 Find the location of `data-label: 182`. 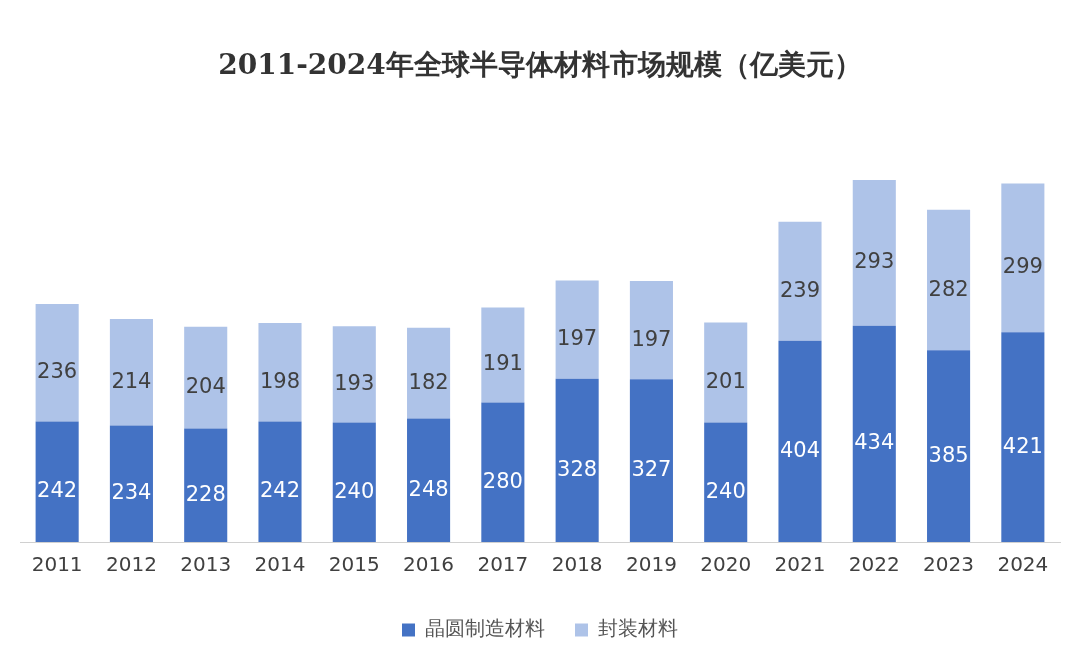

data-label: 182 is located at coordinates (428, 381).